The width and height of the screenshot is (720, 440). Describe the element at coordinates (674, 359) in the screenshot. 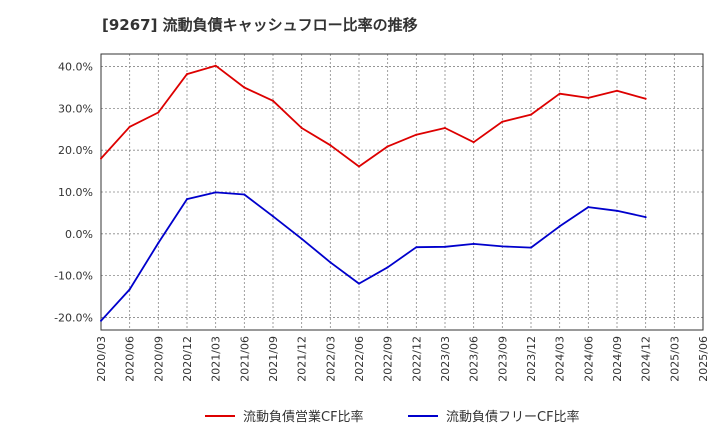

I see `x-tick-label: 2025/03` at that location.